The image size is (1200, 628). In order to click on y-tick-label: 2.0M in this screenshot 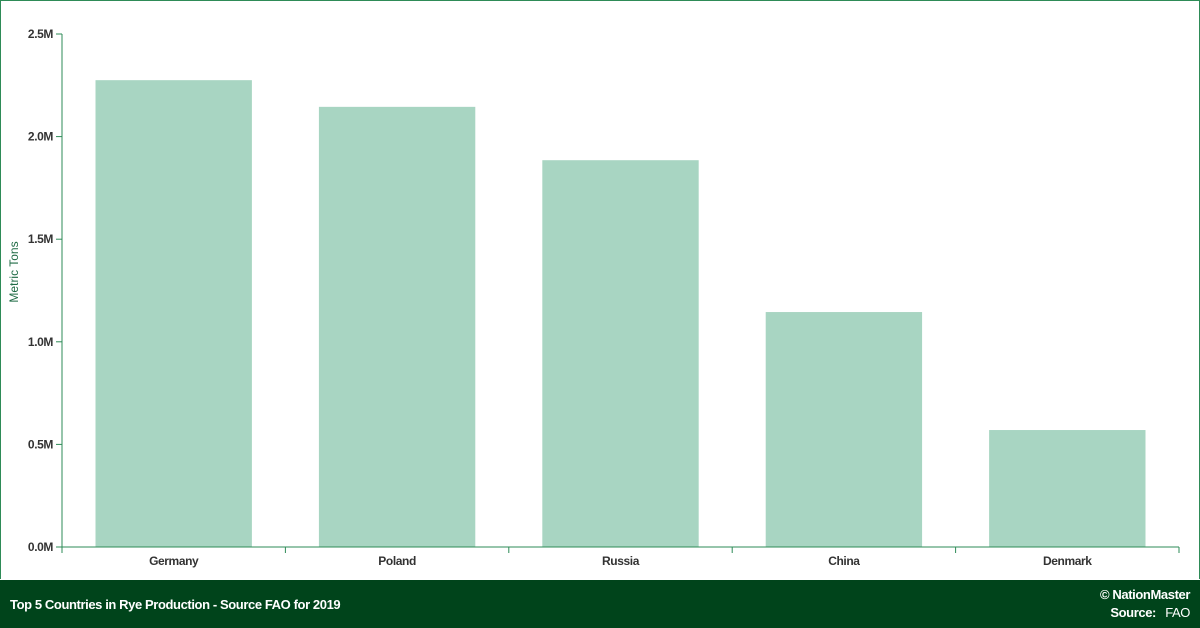, I will do `click(40, 137)`.